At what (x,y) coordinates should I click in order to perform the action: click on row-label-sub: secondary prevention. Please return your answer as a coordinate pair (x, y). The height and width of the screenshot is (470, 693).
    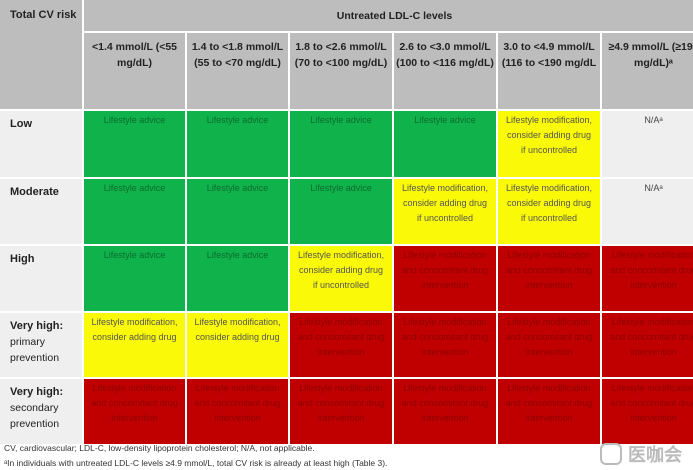
    Looking at the image, I should click on (35, 416).